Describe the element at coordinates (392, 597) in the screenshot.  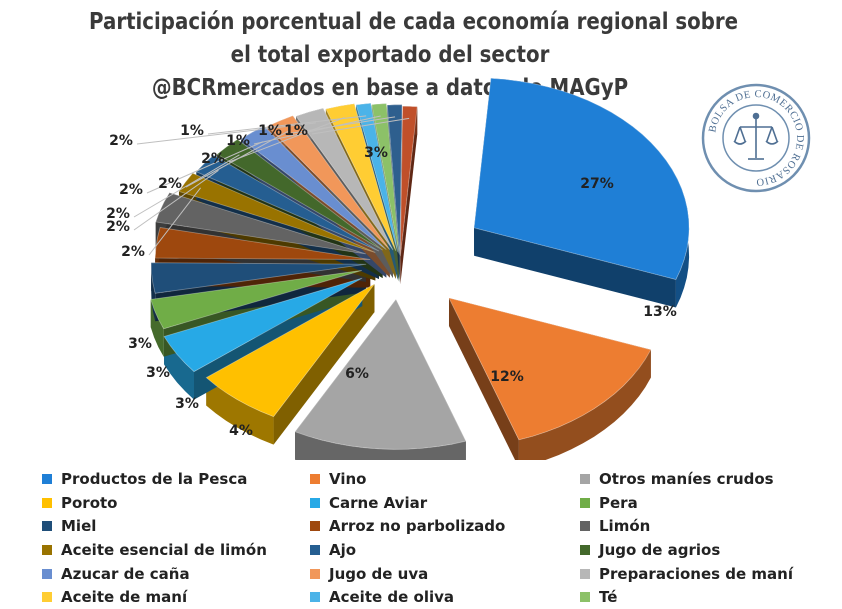
I see `legend-label: Aceite de oliva` at that location.